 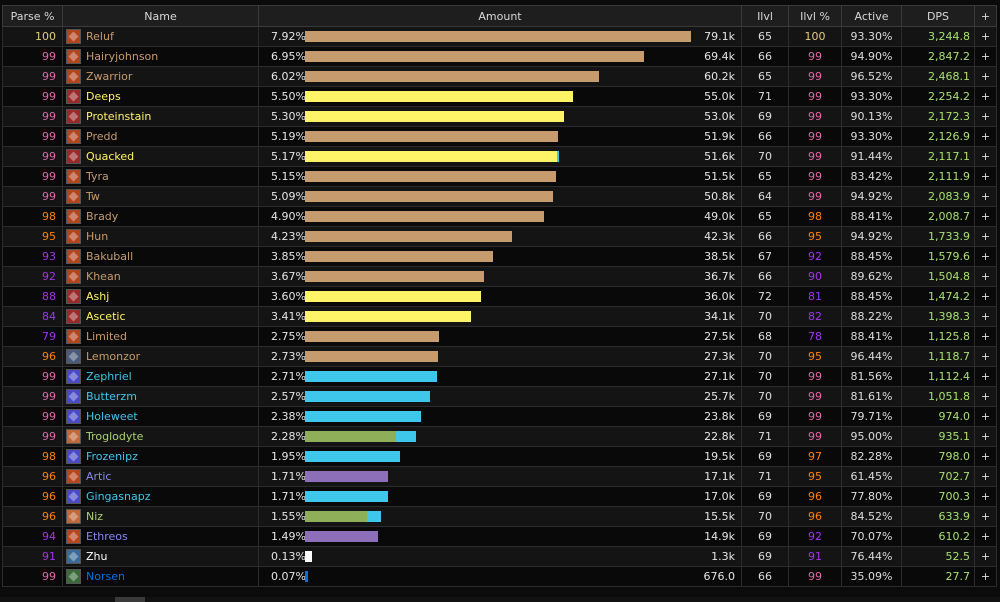 What do you see at coordinates (499, 296) in the screenshot?
I see `table-row: 88 Ashj 3.60% 36.0k 72 81 88.45% 1,474.2 +` at bounding box center [499, 296].